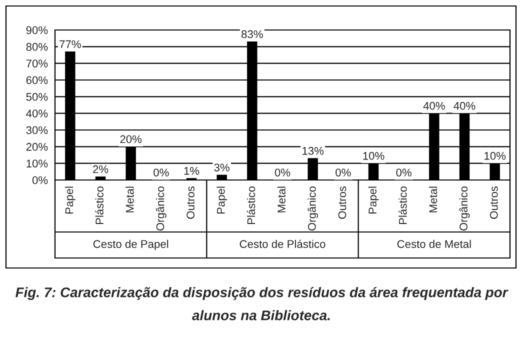 The height and width of the screenshot is (342, 523). What do you see at coordinates (37, 114) in the screenshot?
I see `y-tick-label: 40%` at bounding box center [37, 114].